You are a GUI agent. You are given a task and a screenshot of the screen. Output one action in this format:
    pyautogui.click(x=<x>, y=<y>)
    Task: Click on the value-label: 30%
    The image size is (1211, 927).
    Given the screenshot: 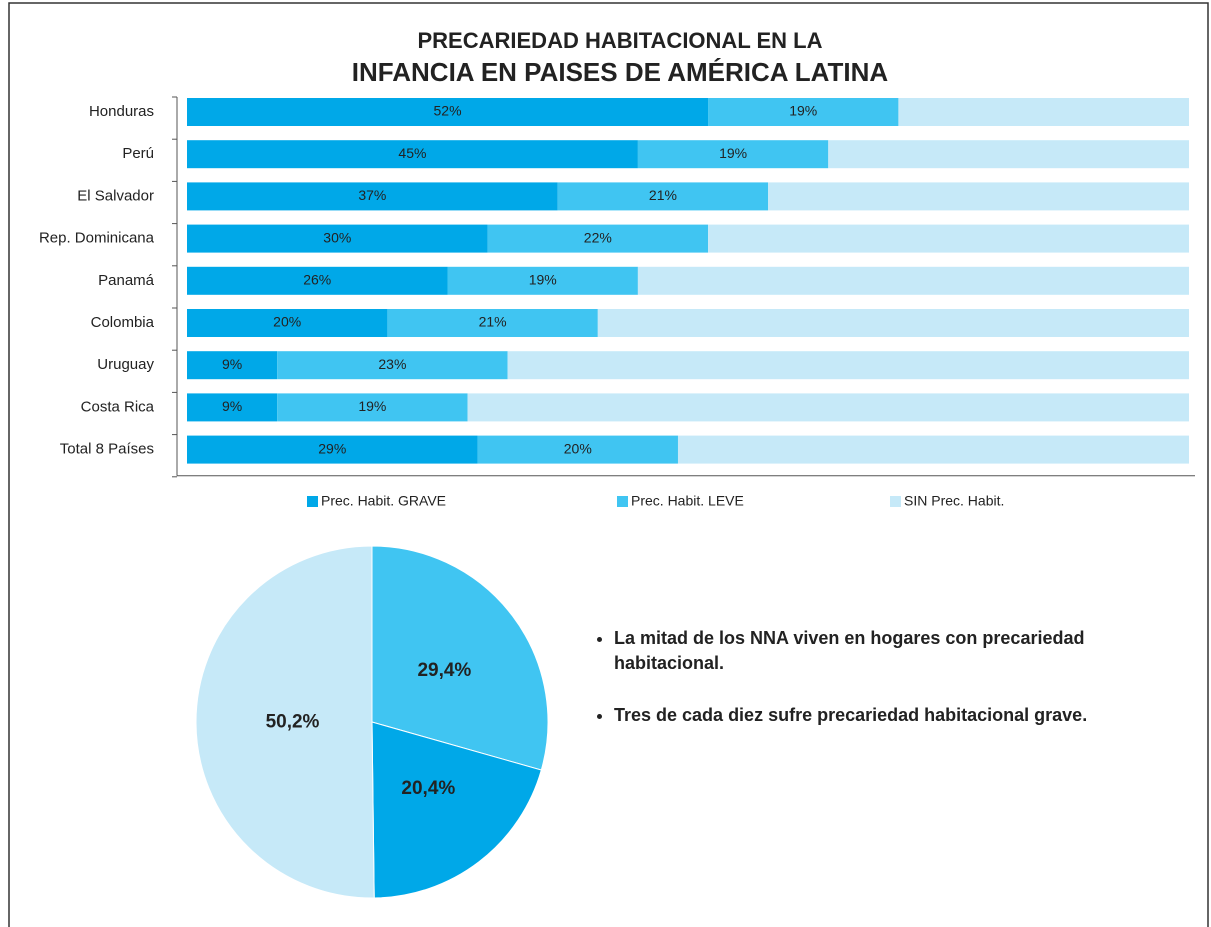 What is the action you would take?
    pyautogui.click(x=337, y=237)
    